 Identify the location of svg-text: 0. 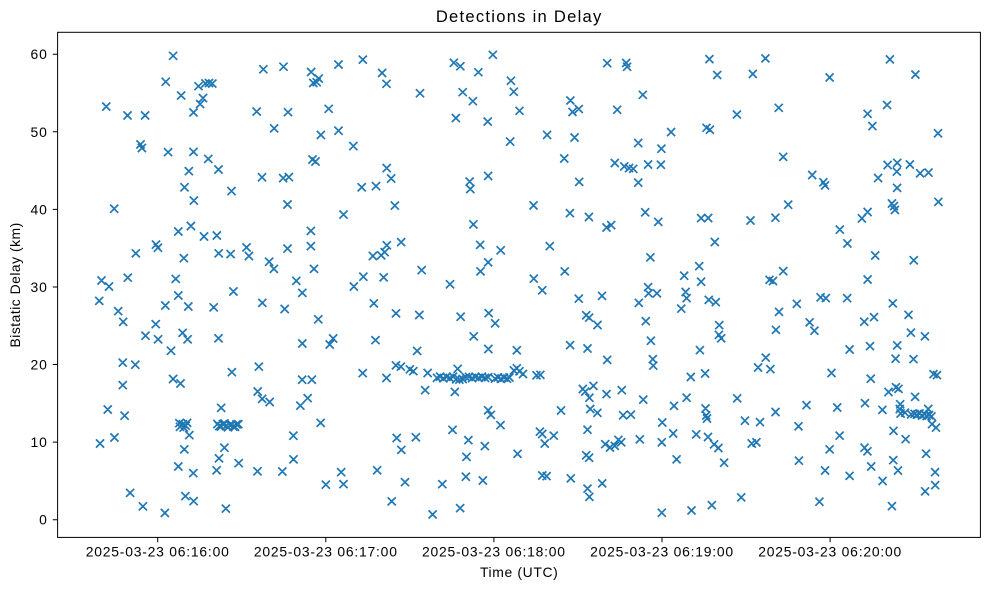
(43, 520).